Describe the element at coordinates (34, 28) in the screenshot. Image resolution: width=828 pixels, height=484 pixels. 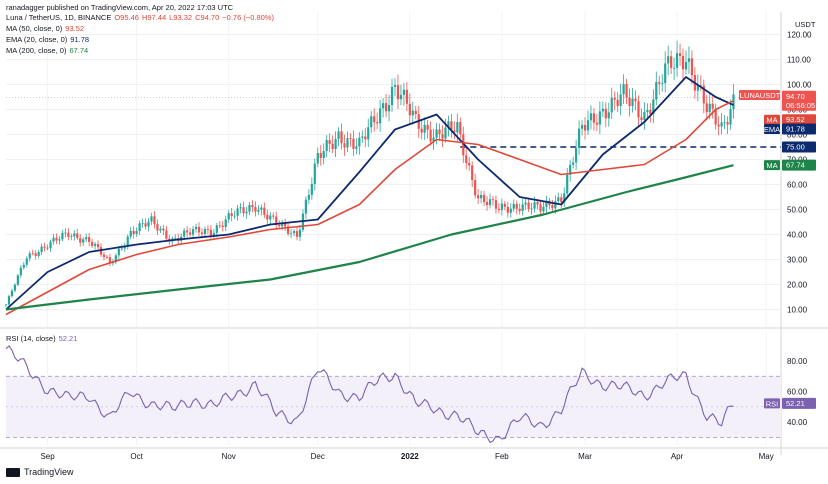
I see `legend-ma50-label: MA (50, close, 0)` at that location.